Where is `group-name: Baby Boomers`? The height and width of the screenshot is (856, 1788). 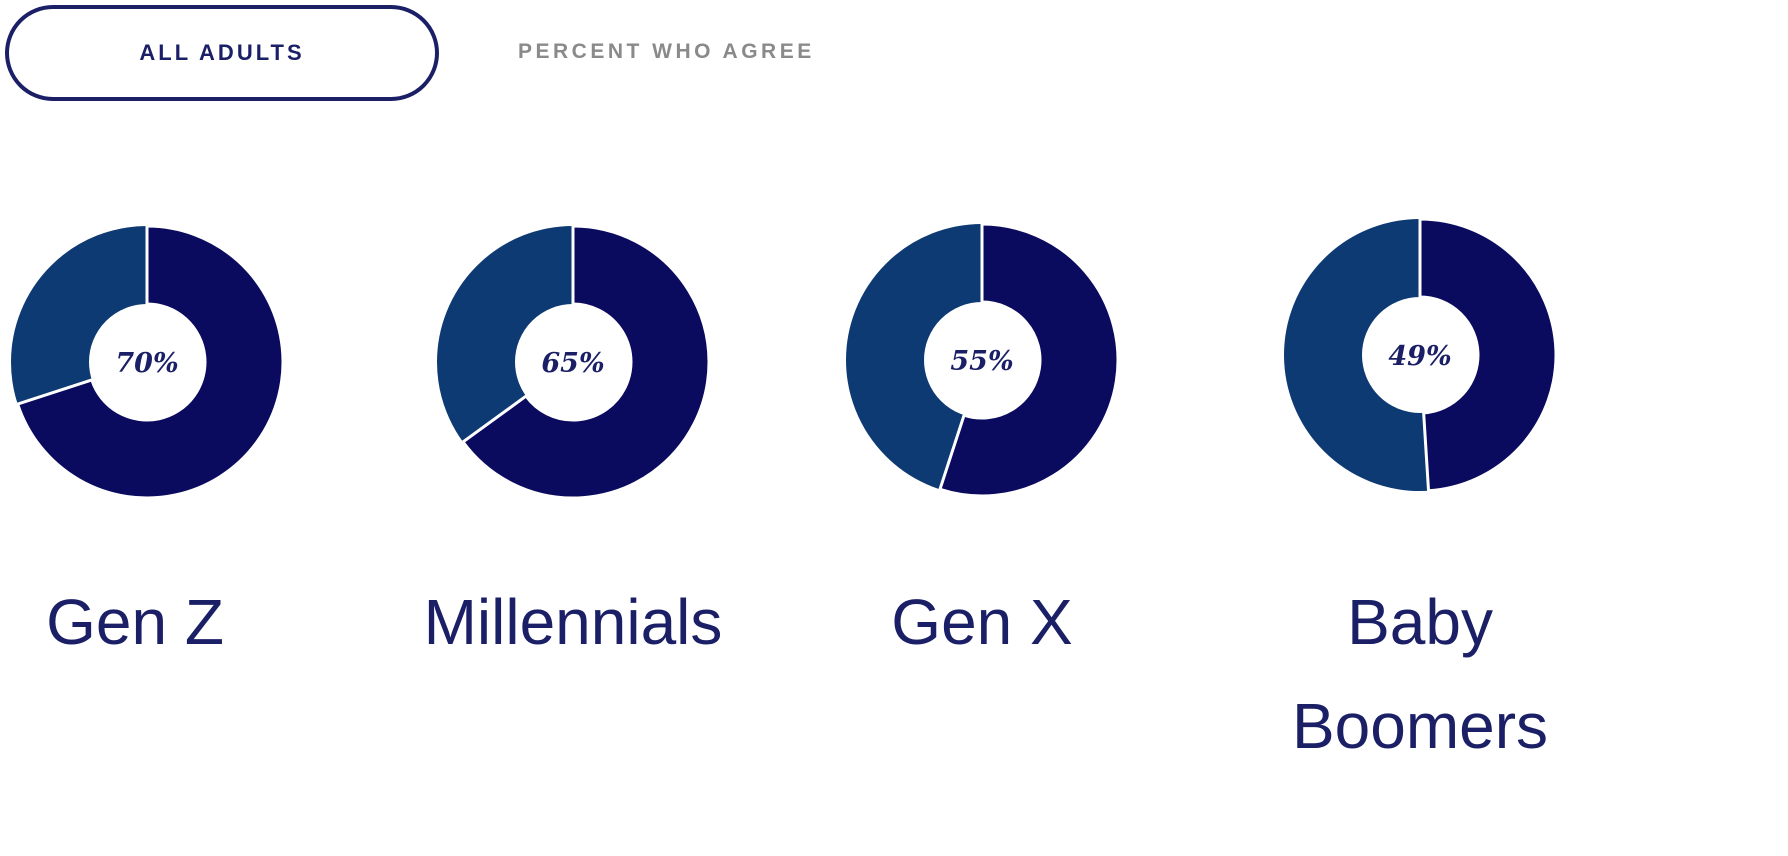
group-name: Baby Boomers is located at coordinates (1420, 674).